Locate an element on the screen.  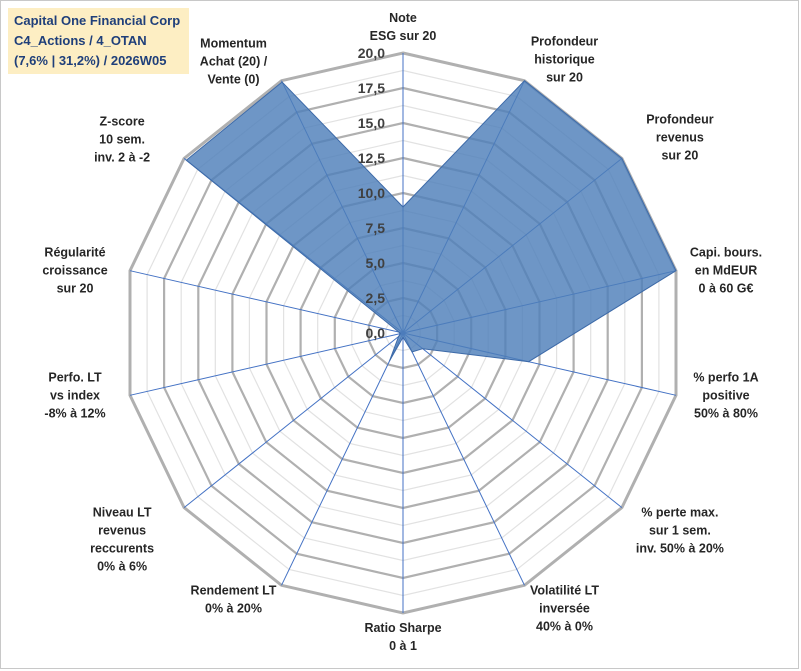
axis-label: Profondeur revenus sur 20 is located at coordinates (679, 137).